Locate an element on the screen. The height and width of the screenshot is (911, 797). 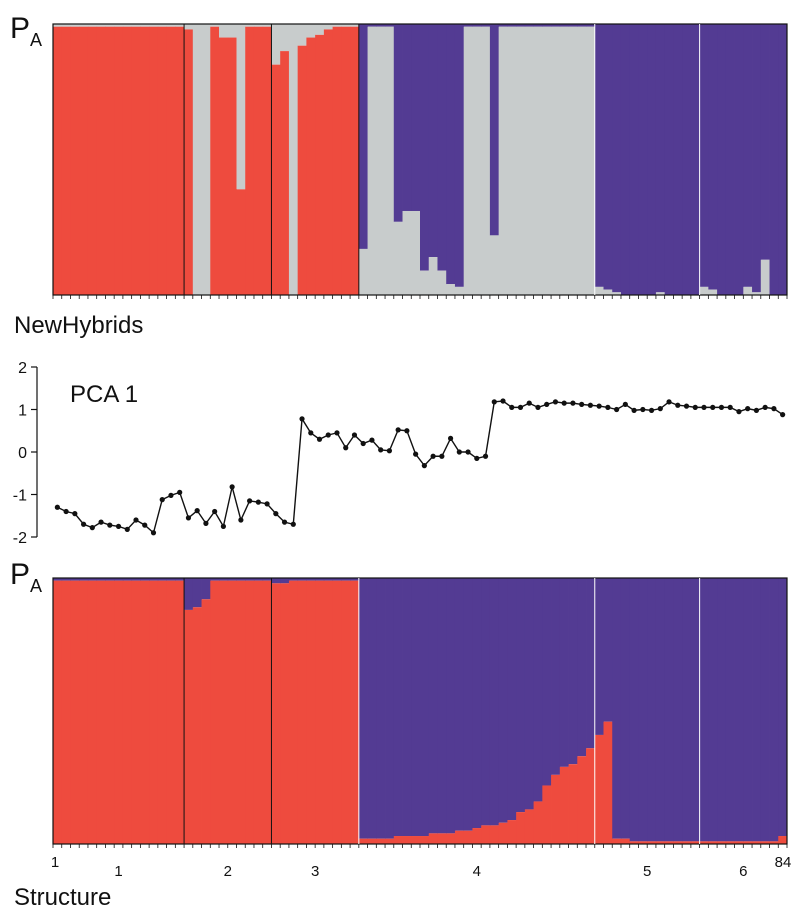
newhybrids-label: NewHybrids is located at coordinates (78, 325).